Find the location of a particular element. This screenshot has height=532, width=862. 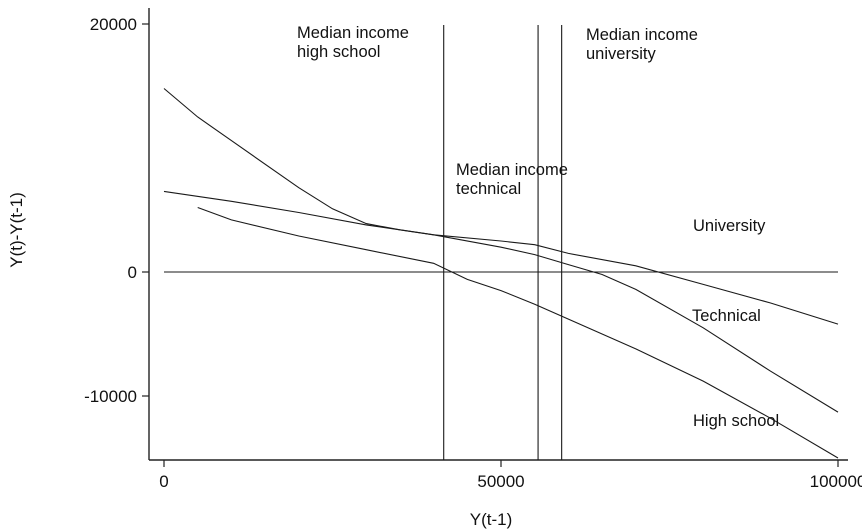

annotation-line: technical is located at coordinates (488, 189).